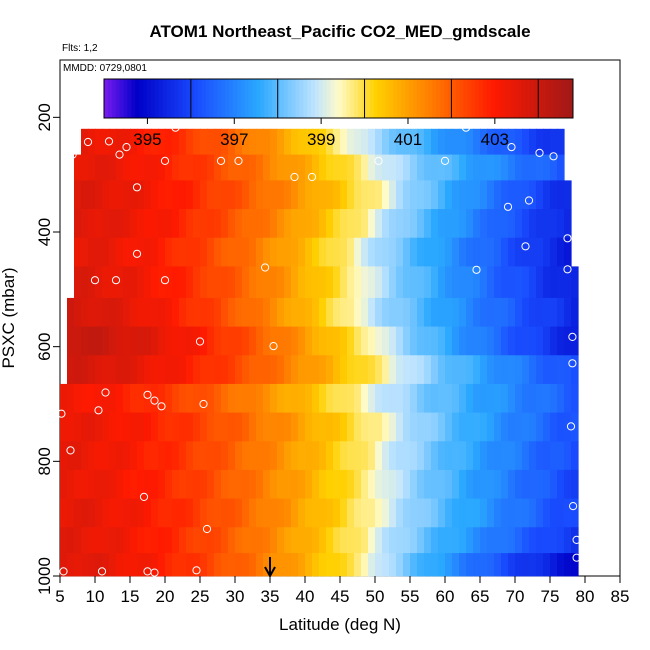  What do you see at coordinates (9, 317) in the screenshot?
I see `y-axis-label: PSXC (mbar)` at bounding box center [9, 317].